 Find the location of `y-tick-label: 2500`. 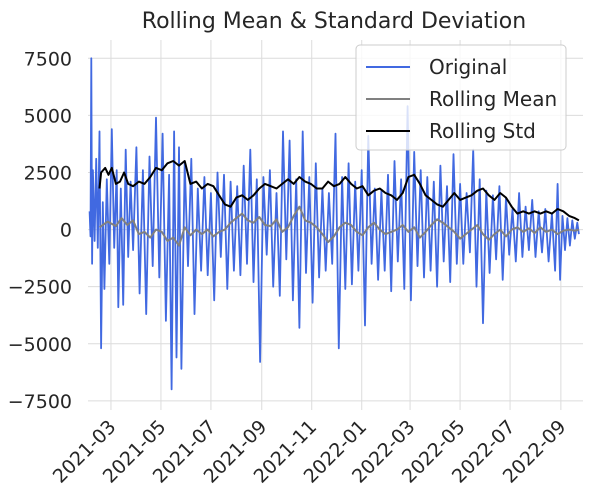

y-tick-label: 2500 is located at coordinates (48, 173).